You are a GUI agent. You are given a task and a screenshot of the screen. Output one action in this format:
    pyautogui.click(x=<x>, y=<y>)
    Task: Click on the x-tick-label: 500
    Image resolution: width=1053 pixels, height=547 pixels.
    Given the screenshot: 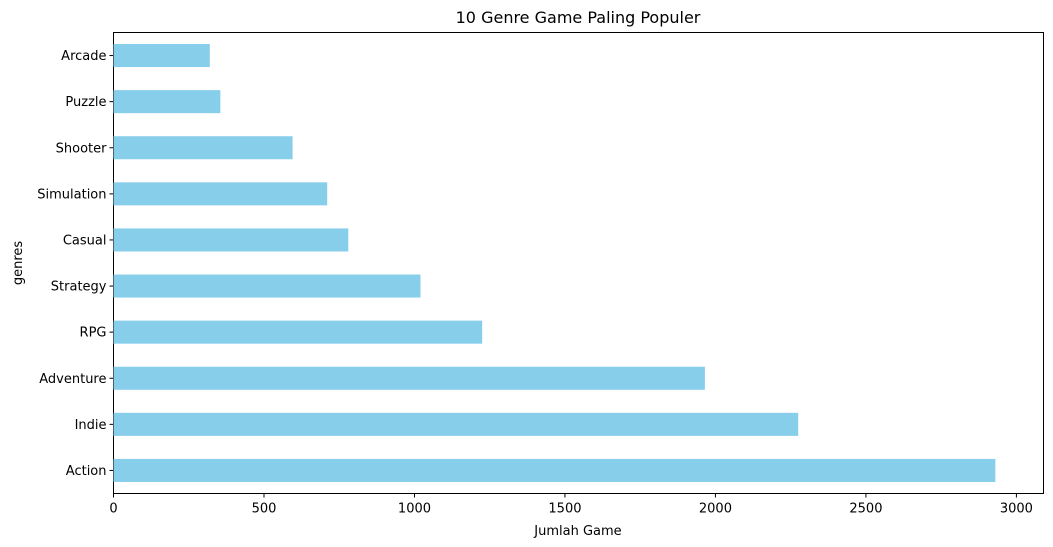 What is the action you would take?
    pyautogui.click(x=264, y=509)
    